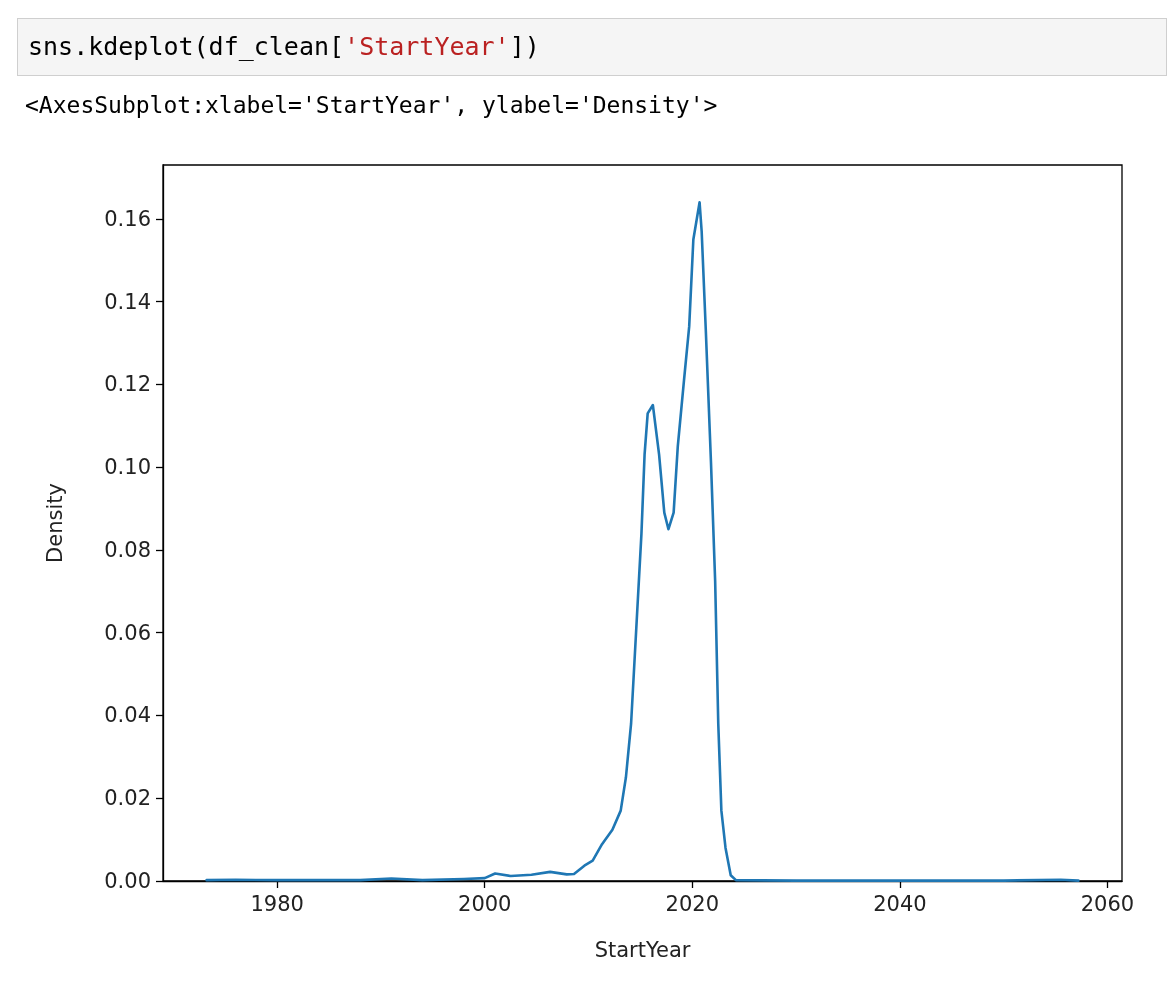 The width and height of the screenshot is (1170, 1000). Describe the element at coordinates (127, 715) in the screenshot. I see `y-tick-label: 0.04` at that location.